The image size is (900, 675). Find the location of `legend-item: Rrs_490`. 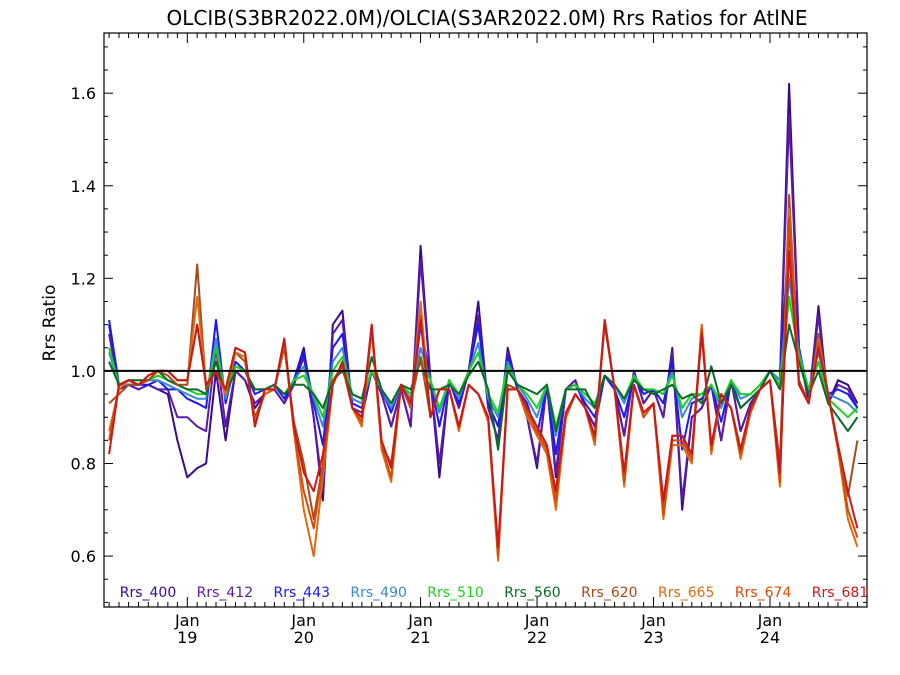

legend-item: Rrs_490 is located at coordinates (378, 593).